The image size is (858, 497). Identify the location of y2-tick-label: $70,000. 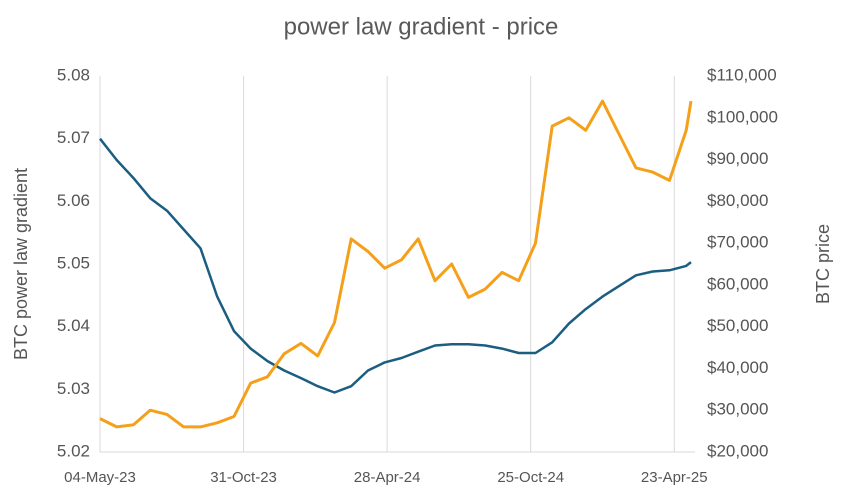
(737, 242).